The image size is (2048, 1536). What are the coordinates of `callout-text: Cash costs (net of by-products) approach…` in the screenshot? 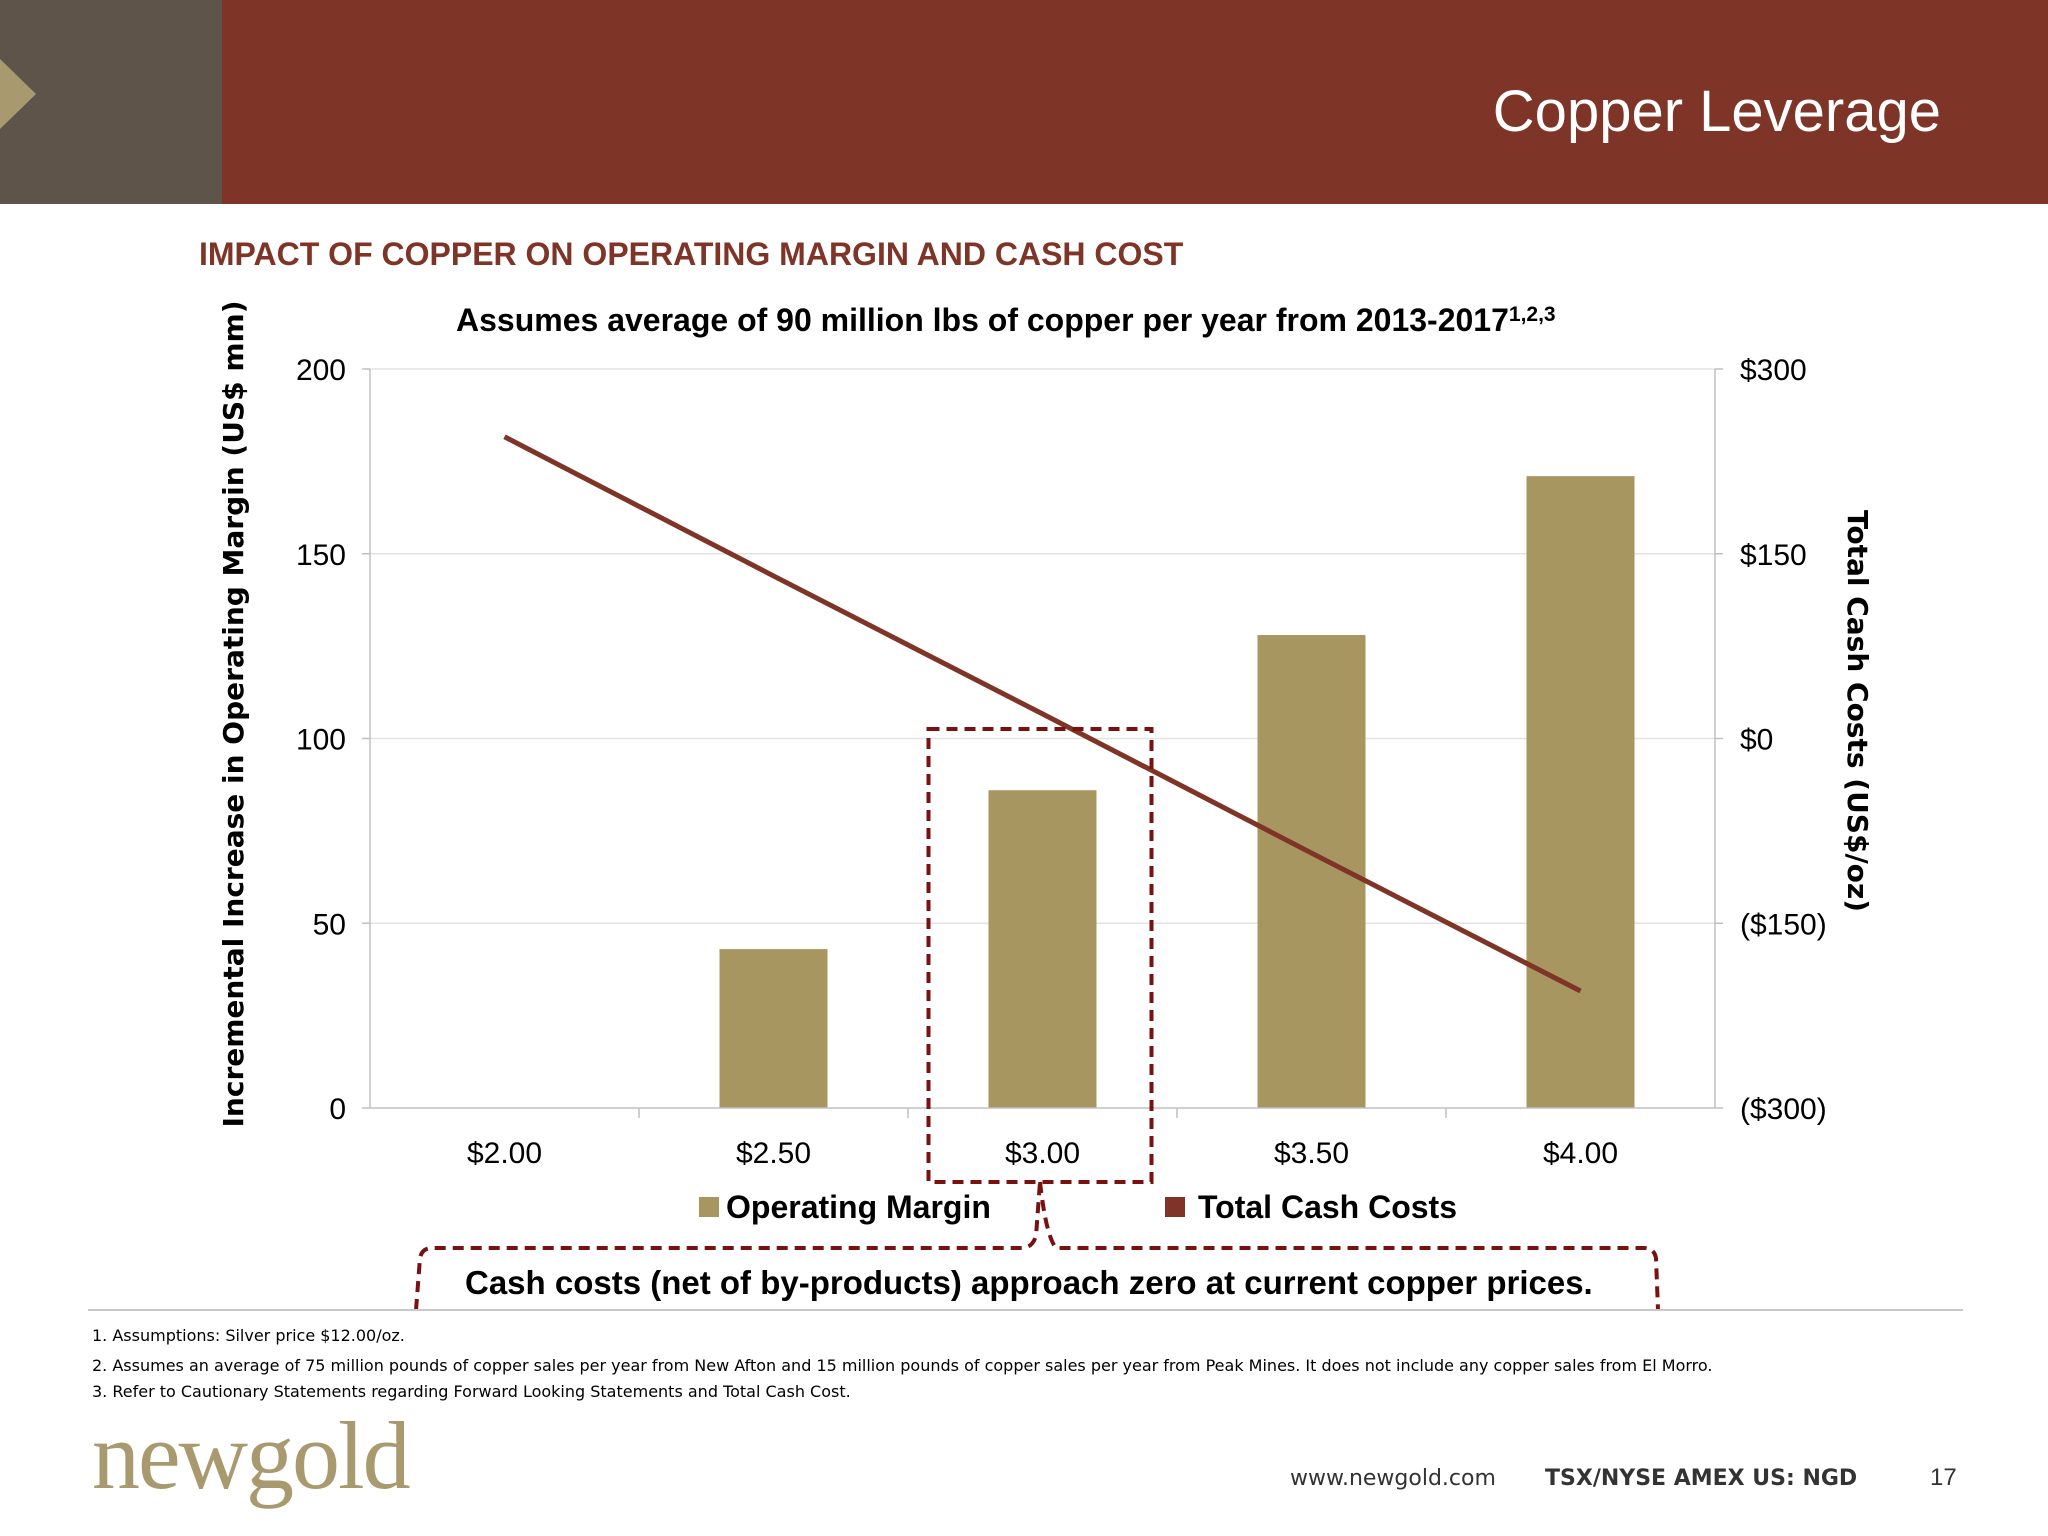 It's located at (1029, 1282).